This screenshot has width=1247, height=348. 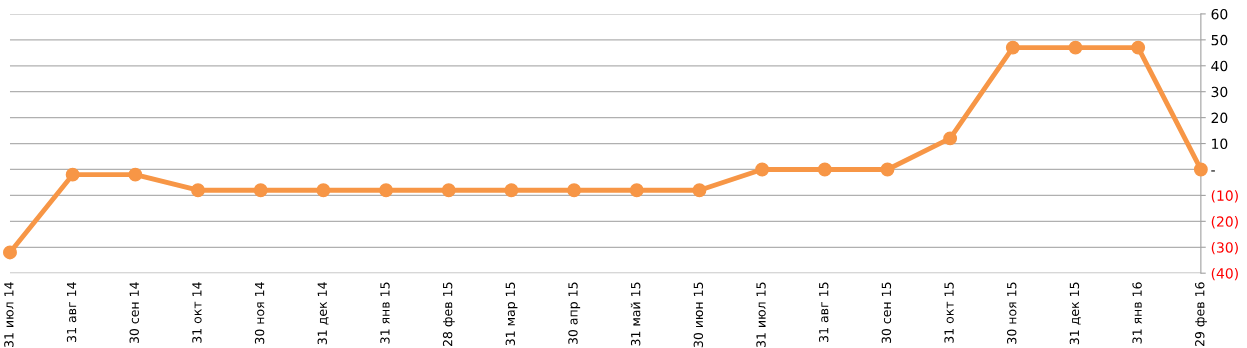 I want to click on y-tick-label: 40, so click(x=1219, y=66).